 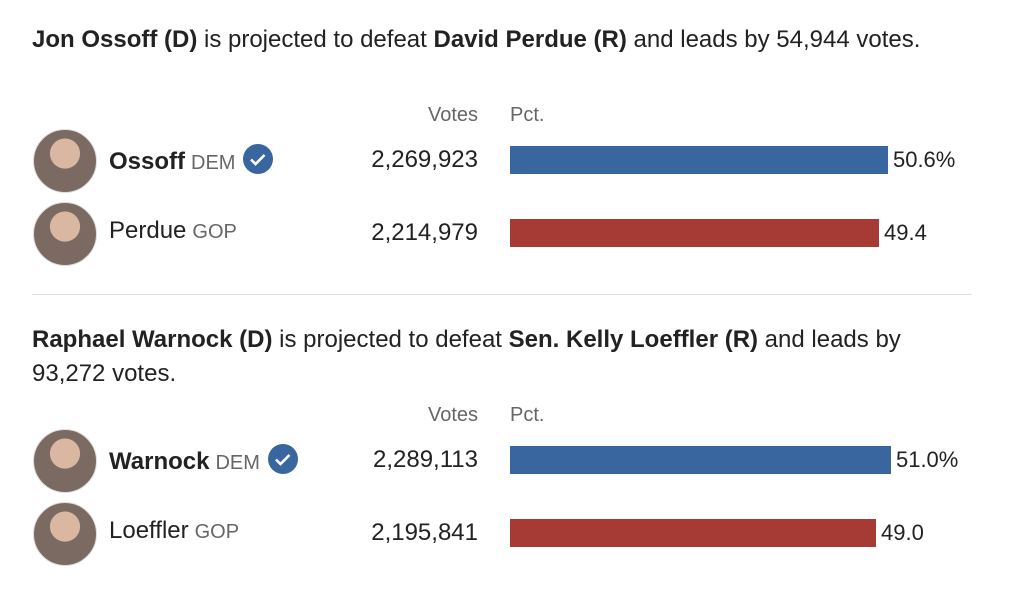 I want to click on candidate: Loeffler GOP, so click(x=174, y=531).